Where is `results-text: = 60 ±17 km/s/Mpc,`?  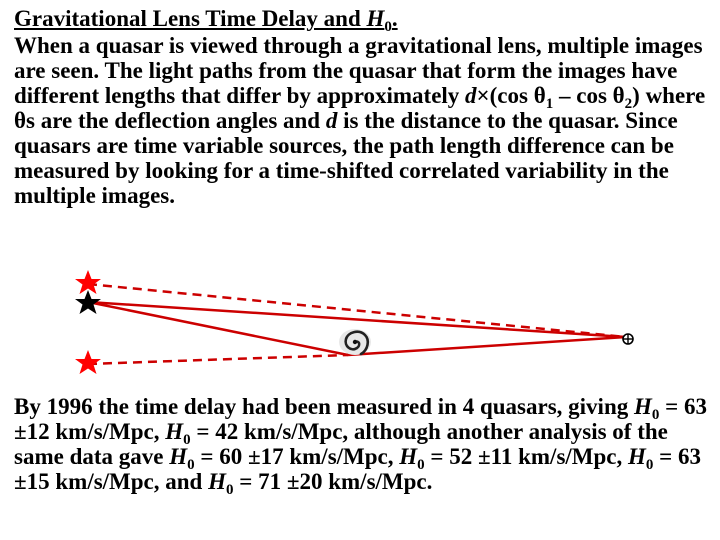 results-text: = 60 ±17 km/s/Mpc, is located at coordinates (297, 456).